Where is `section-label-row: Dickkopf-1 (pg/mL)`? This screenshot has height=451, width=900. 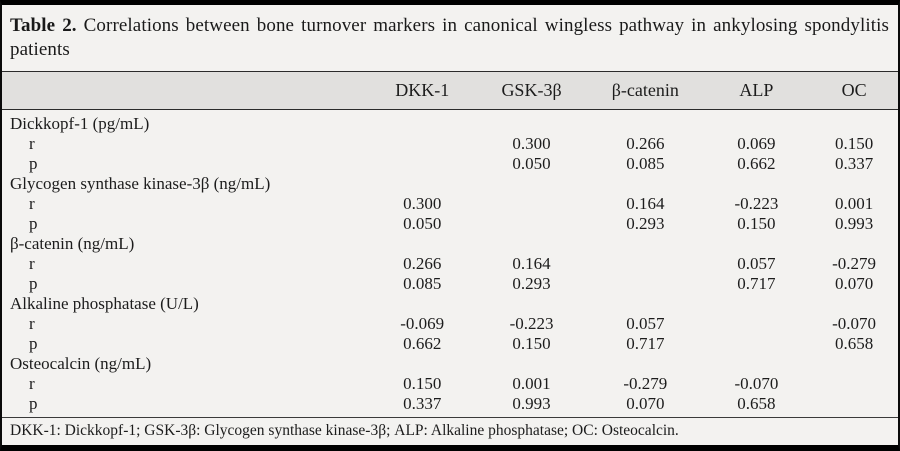
section-label-row: Dickkopf-1 (pg/mL) is located at coordinates (450, 122).